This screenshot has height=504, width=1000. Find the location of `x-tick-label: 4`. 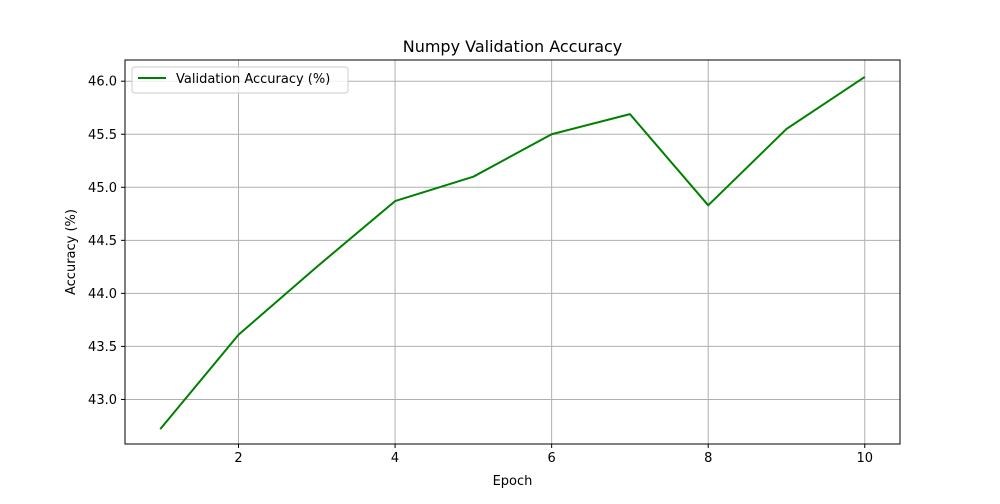

x-tick-label: 4 is located at coordinates (395, 458).